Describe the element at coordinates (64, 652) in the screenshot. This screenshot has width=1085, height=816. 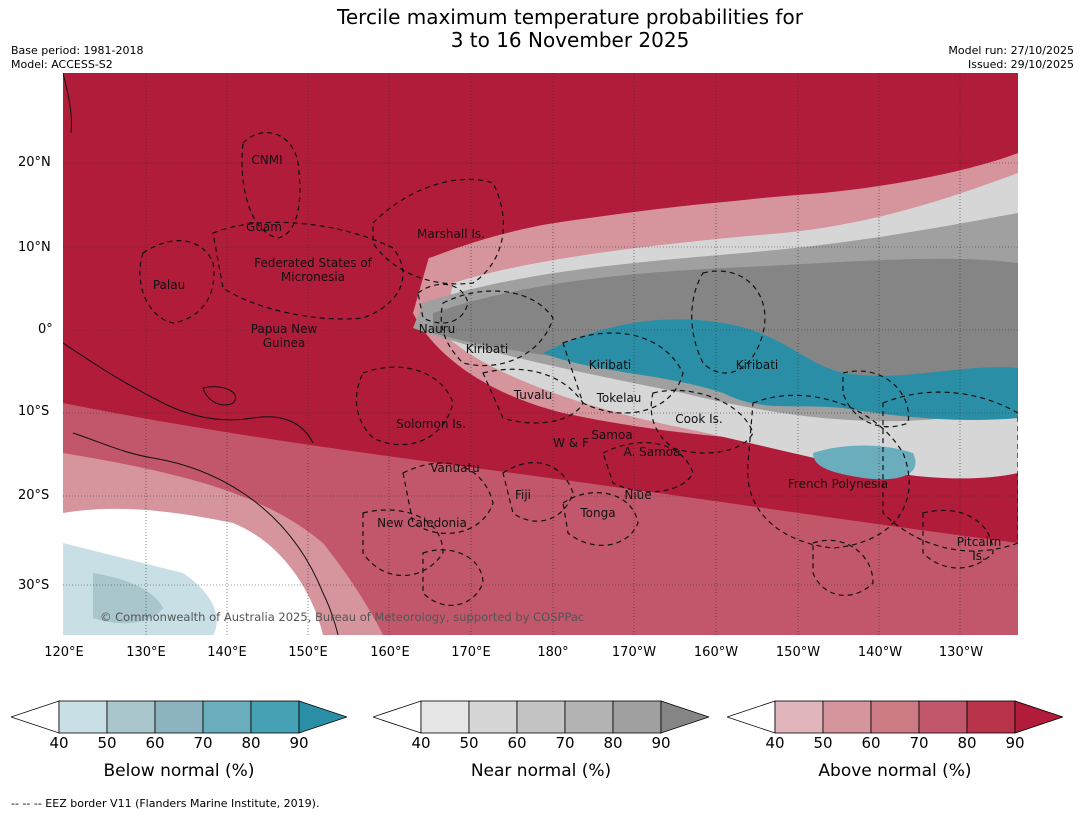
I see `lon-tick: 120°E` at that location.